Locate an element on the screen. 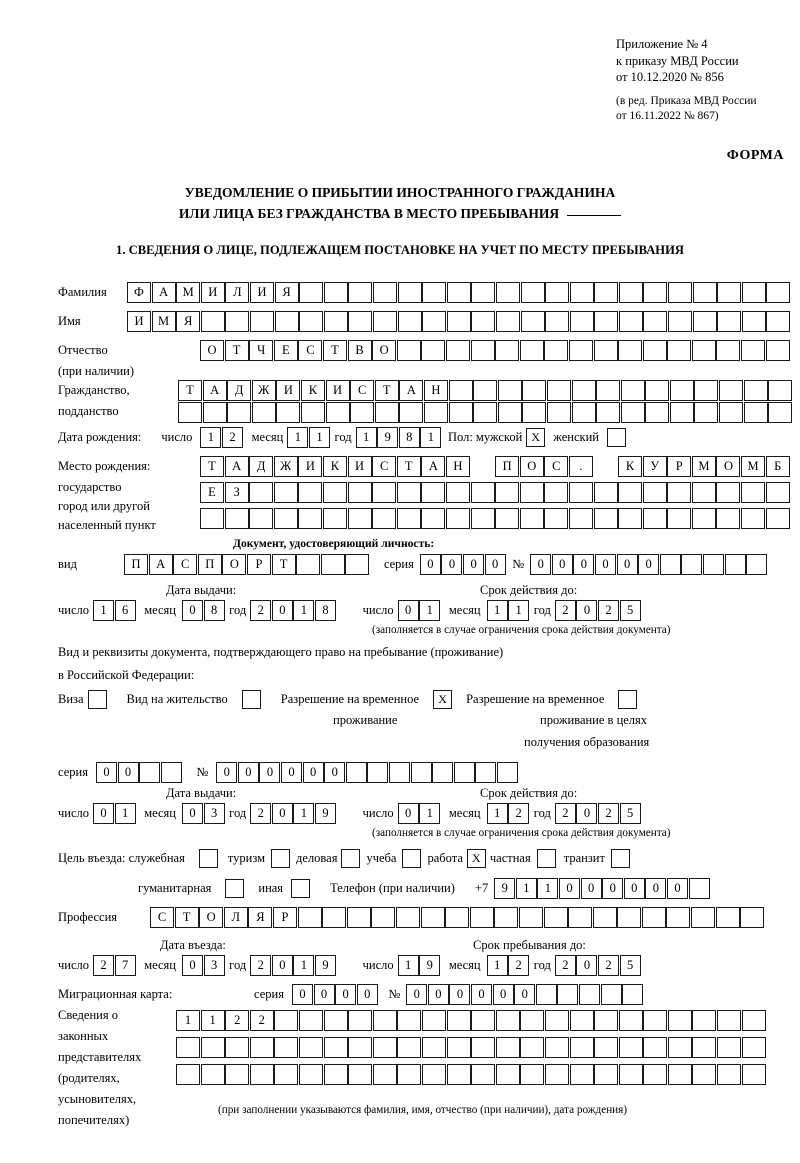 The width and height of the screenshot is (800, 1163). checkbox-rvp: X is located at coordinates (443, 699).